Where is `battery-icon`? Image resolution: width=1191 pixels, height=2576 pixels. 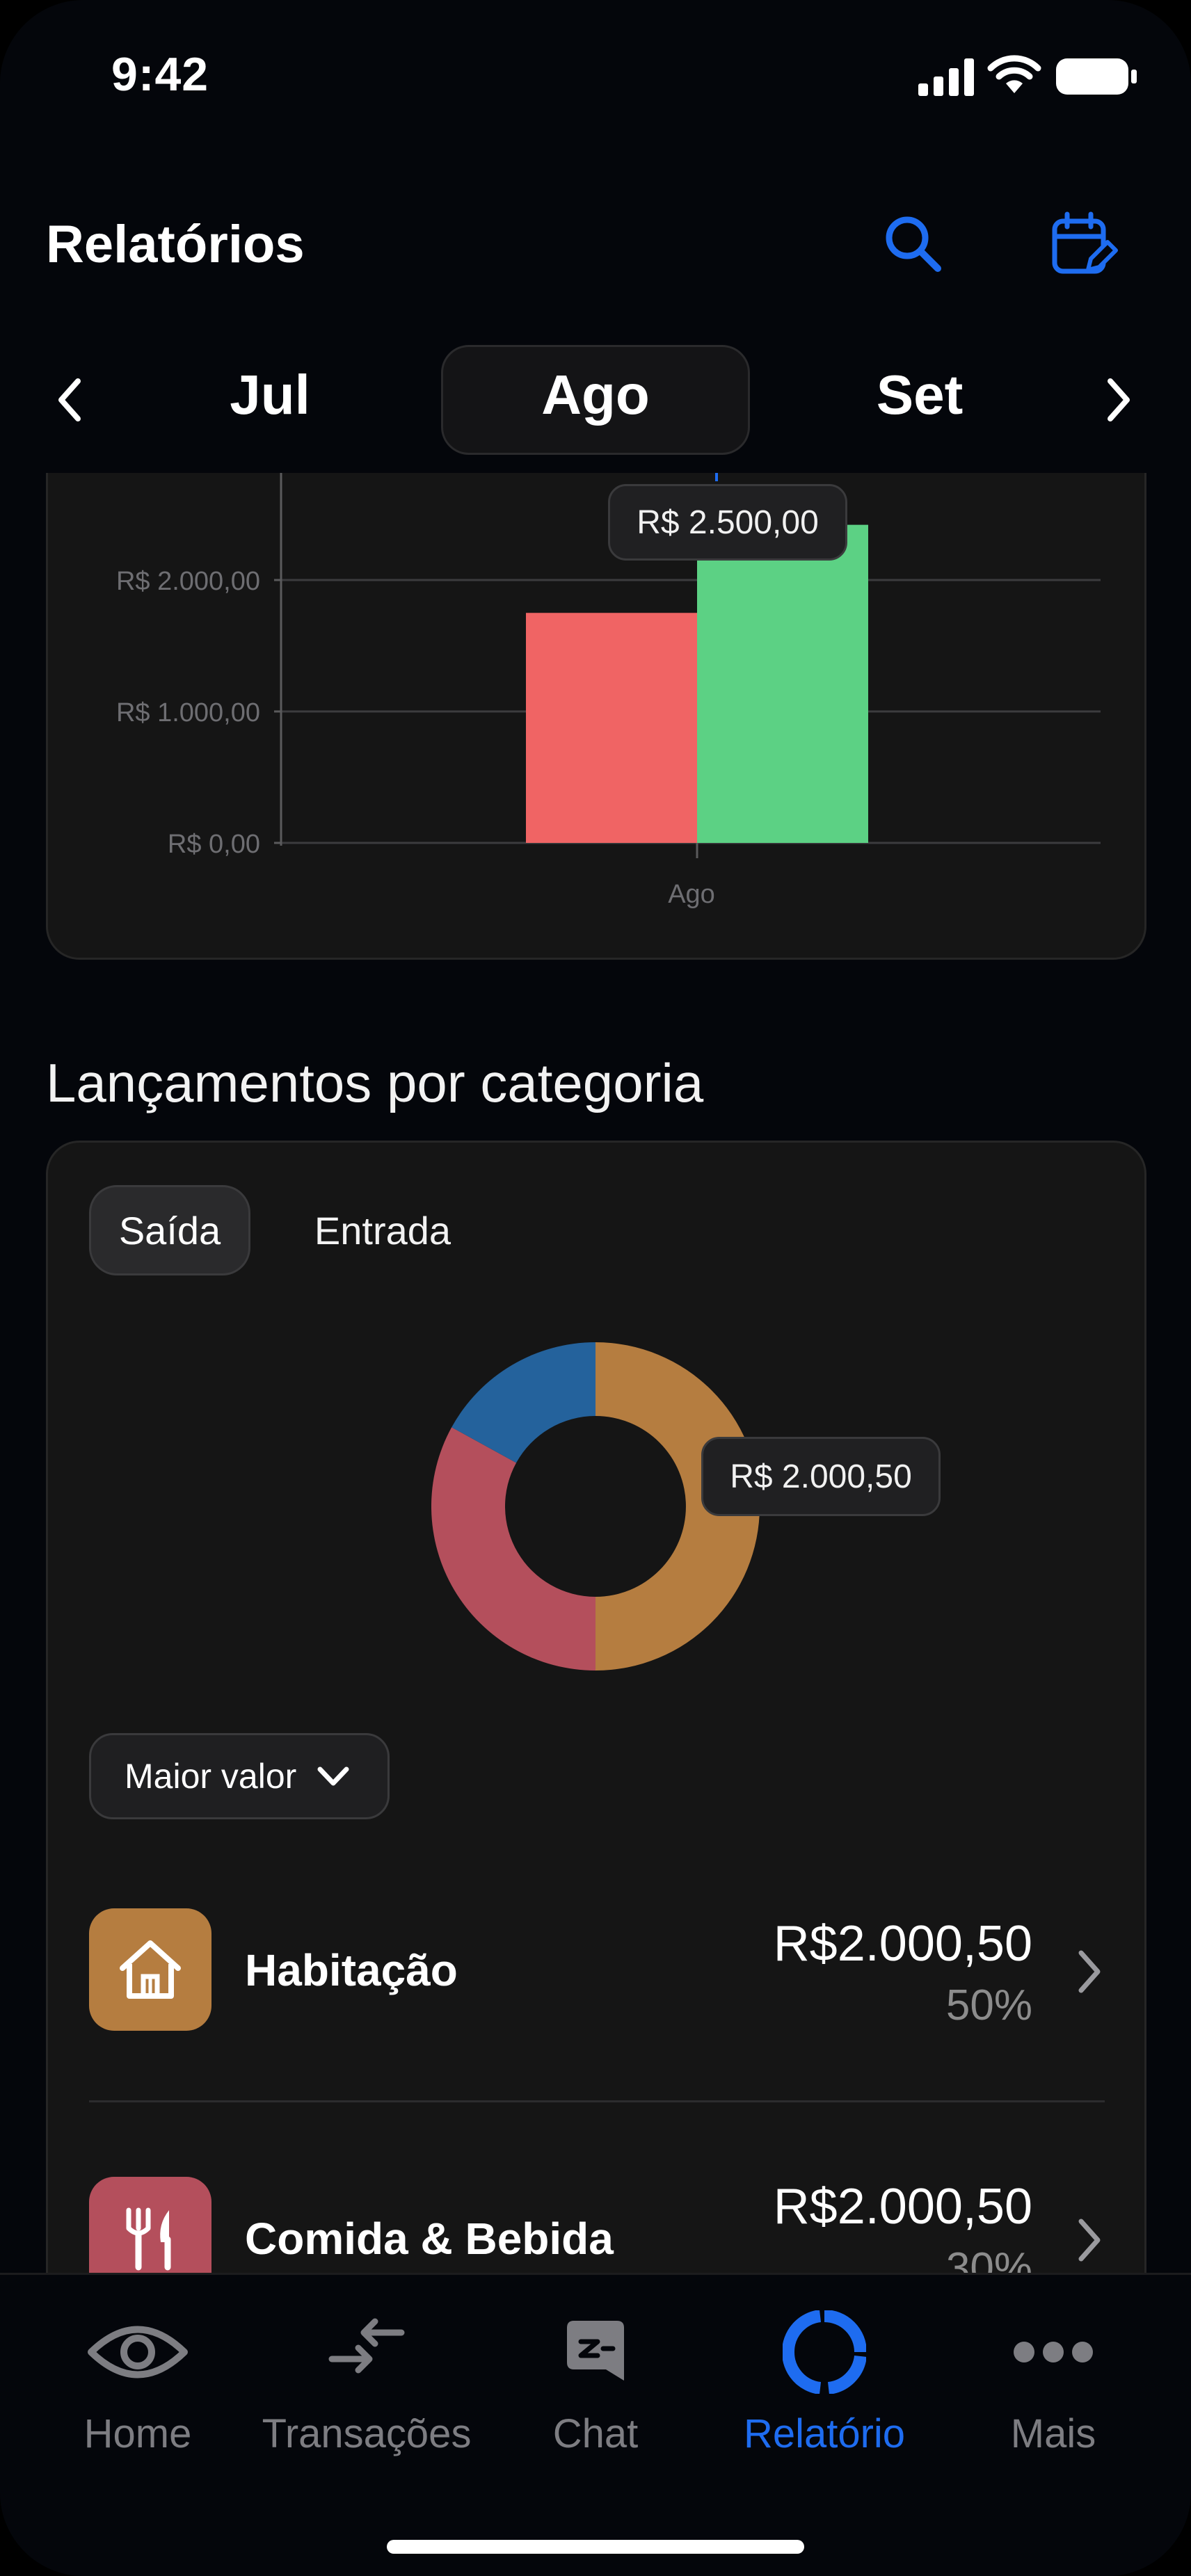 battery-icon is located at coordinates (1096, 78).